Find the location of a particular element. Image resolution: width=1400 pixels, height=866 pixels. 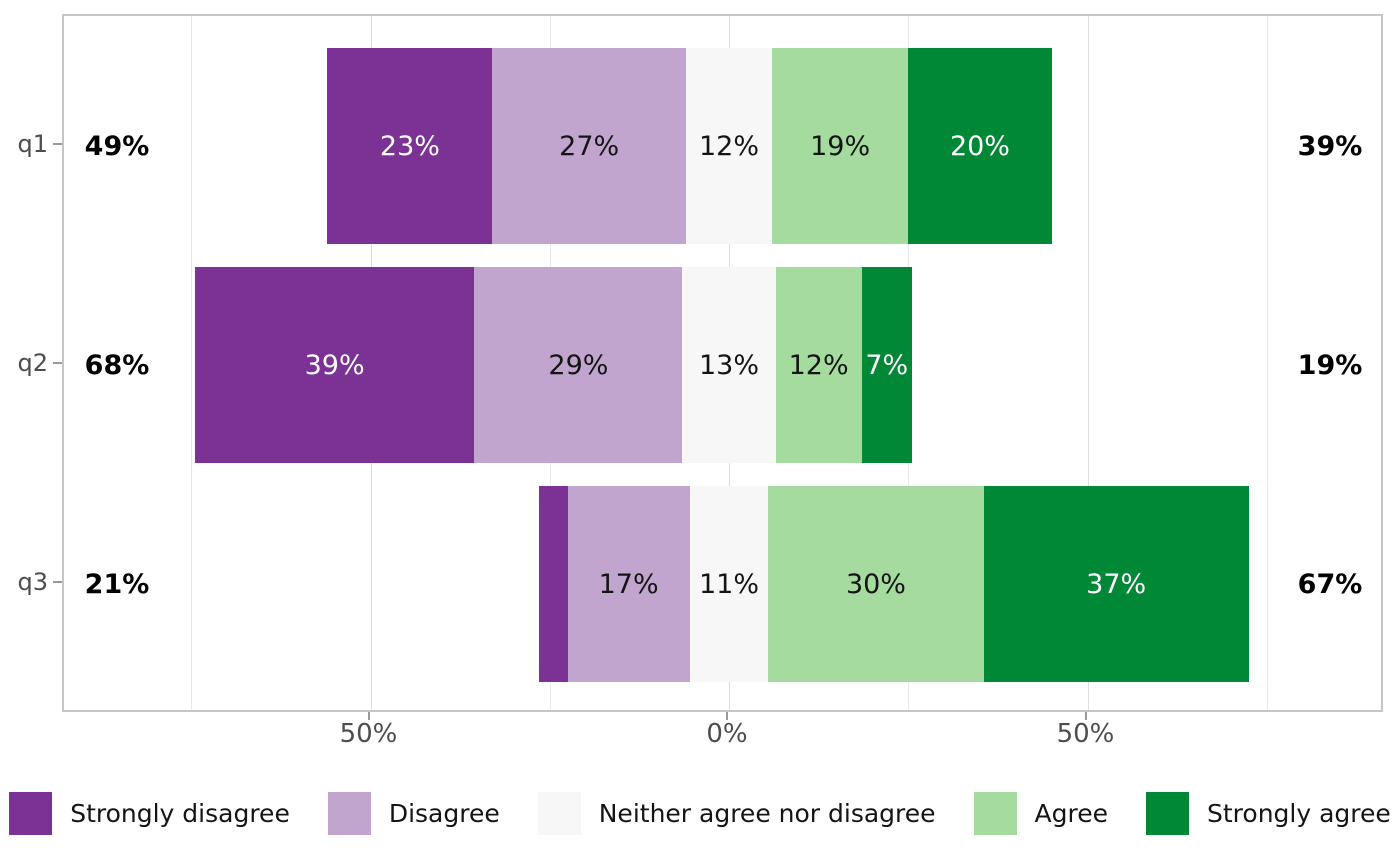

legend-item-agree: Agree is located at coordinates (1040, 813).